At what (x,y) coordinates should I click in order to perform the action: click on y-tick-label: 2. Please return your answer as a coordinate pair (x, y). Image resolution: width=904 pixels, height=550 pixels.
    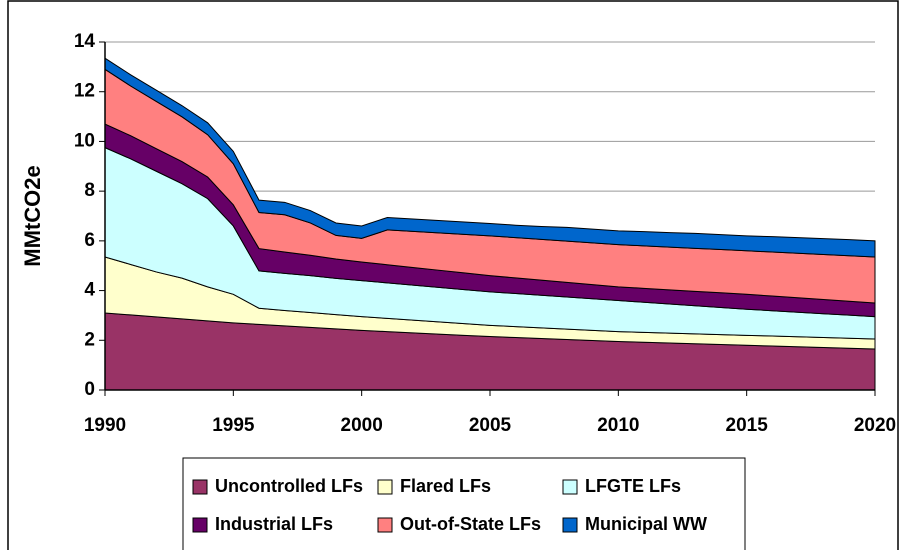
    Looking at the image, I should click on (89, 339).